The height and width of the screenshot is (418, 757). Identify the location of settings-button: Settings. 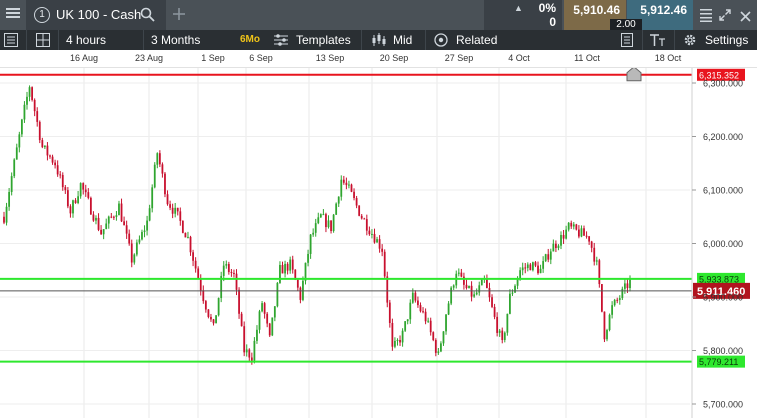
(727, 40).